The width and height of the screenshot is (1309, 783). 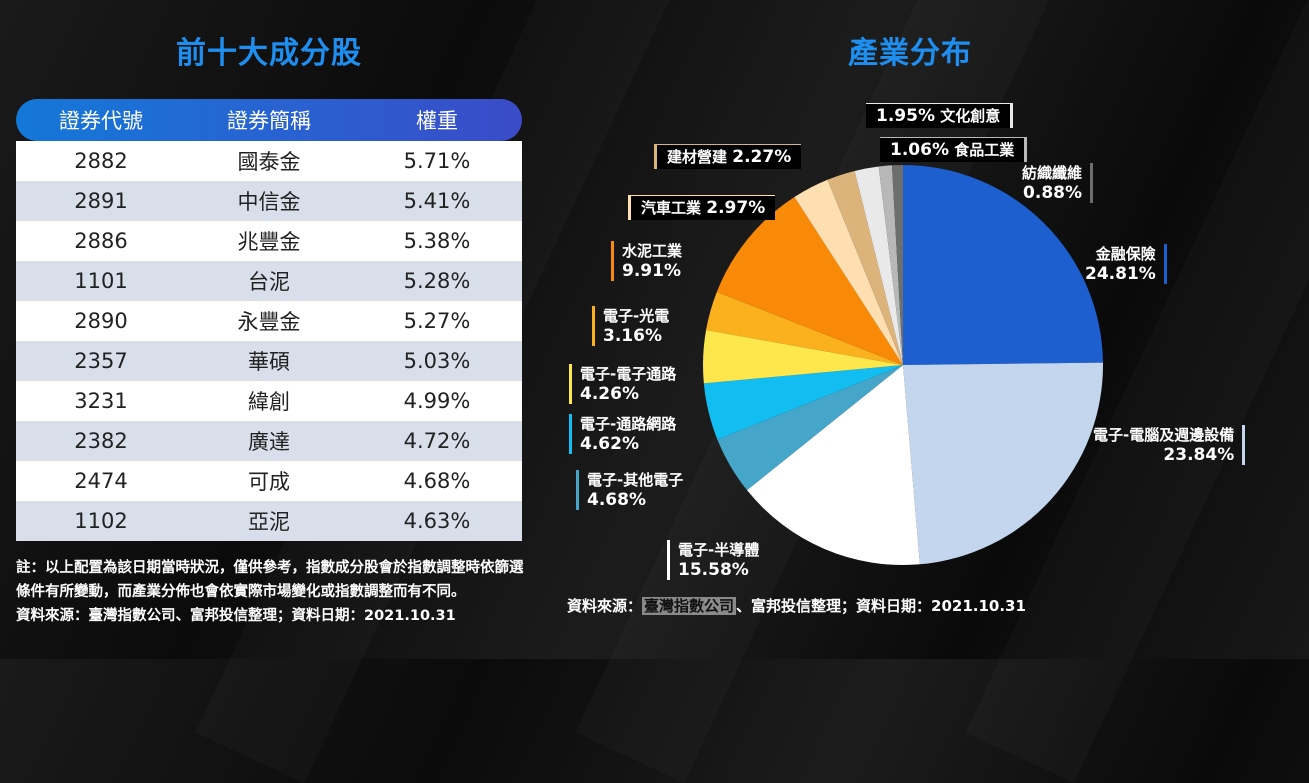 I want to click on cell-code: 3231, so click(x=101, y=401).